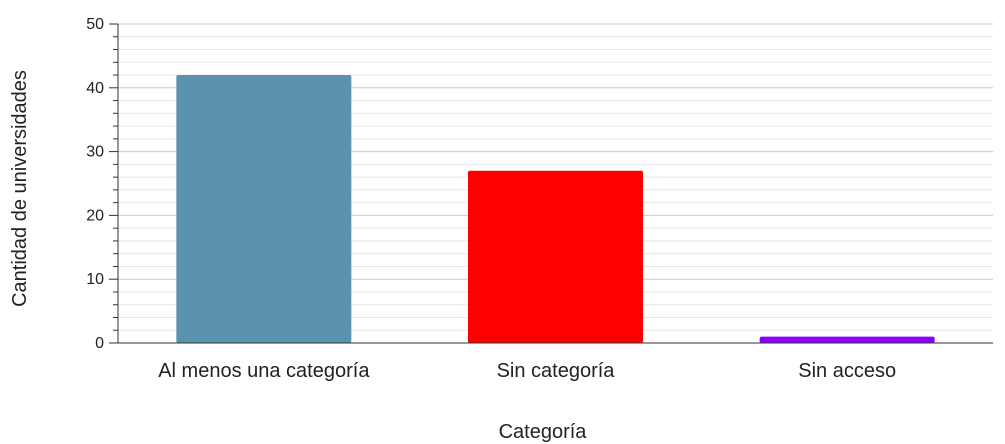  Describe the element at coordinates (20, 188) in the screenshot. I see `y-axis-title: Cantidad de universidades` at that location.